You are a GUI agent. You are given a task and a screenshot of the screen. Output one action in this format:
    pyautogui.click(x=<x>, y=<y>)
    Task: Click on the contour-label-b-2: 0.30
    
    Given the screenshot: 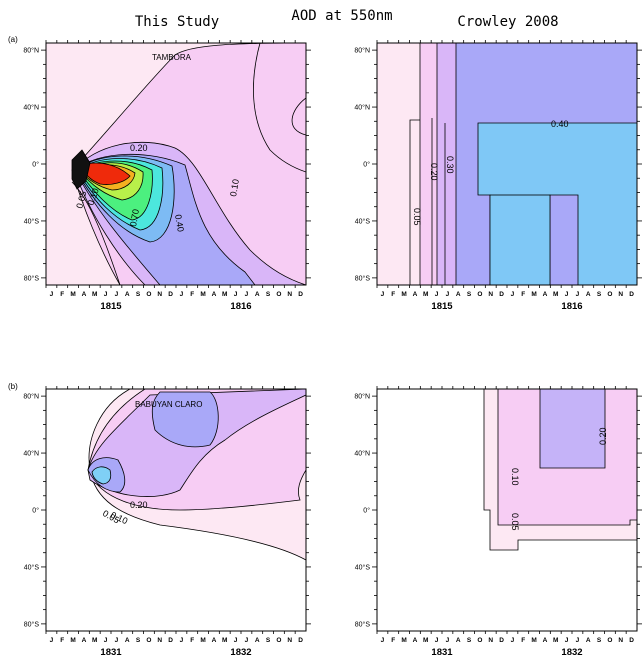 What is the action you would take?
    pyautogui.click(x=450, y=165)
    